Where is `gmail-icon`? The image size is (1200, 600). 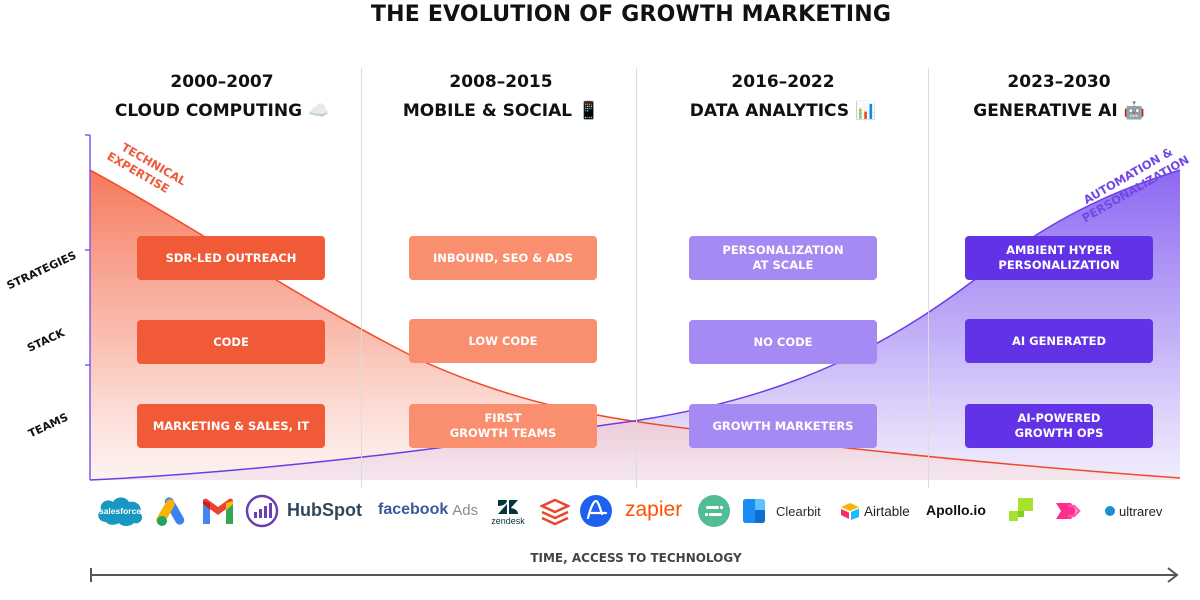 gmail-icon is located at coordinates (218, 512).